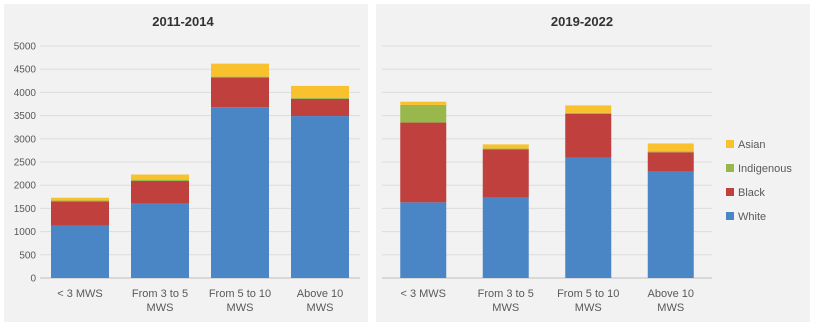 This screenshot has width=814, height=327. What do you see at coordinates (25, 186) in the screenshot?
I see `y-tick-label: 2000` at bounding box center [25, 186].